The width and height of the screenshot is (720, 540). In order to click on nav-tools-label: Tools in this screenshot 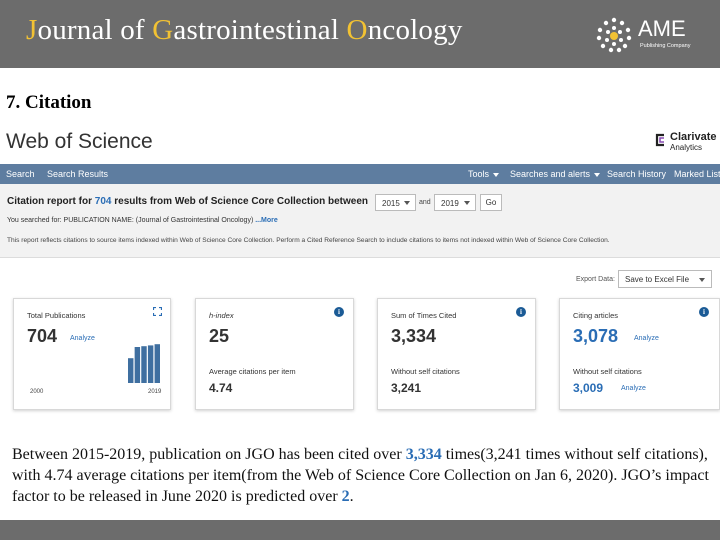, I will do `click(479, 174)`.